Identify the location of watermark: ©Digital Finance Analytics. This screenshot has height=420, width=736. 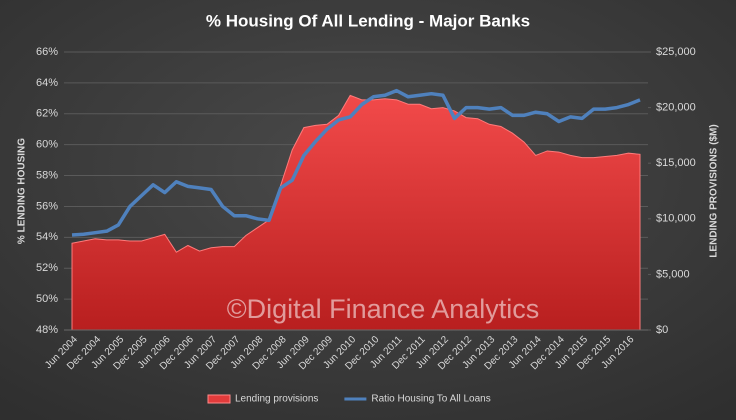
(383, 309).